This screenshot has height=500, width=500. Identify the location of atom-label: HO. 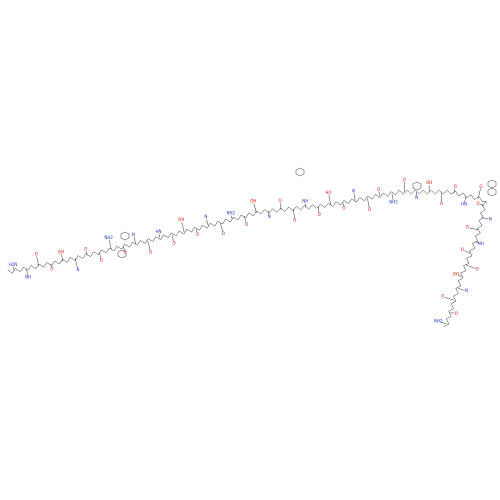
(328, 192).